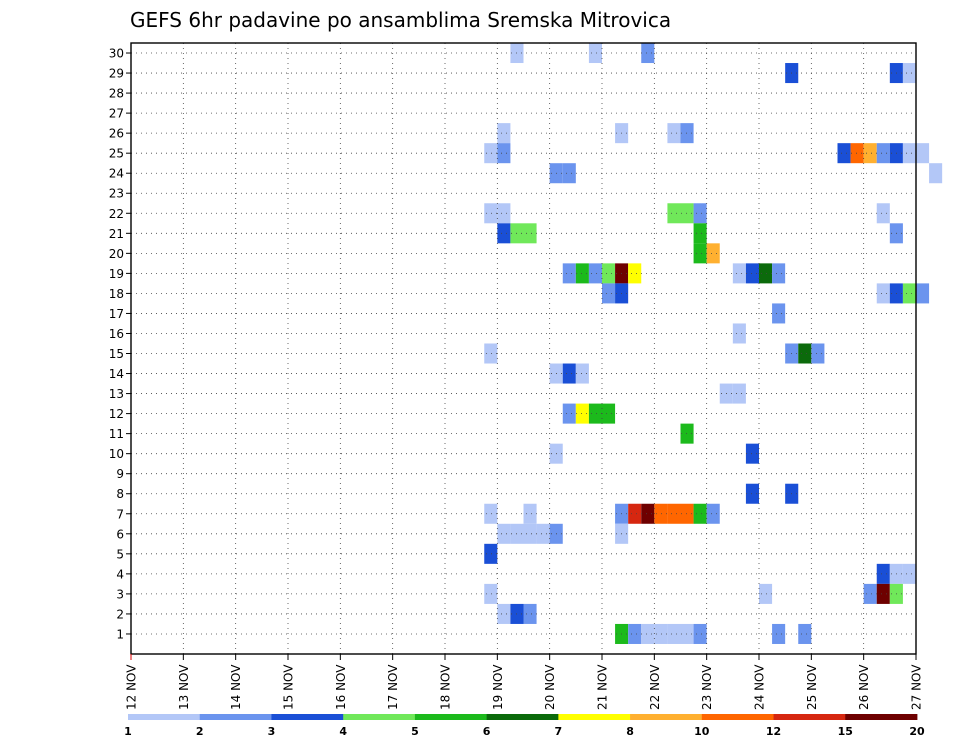  Describe the element at coordinates (116, 294) in the screenshot. I see `y-tick-label: 18` at that location.